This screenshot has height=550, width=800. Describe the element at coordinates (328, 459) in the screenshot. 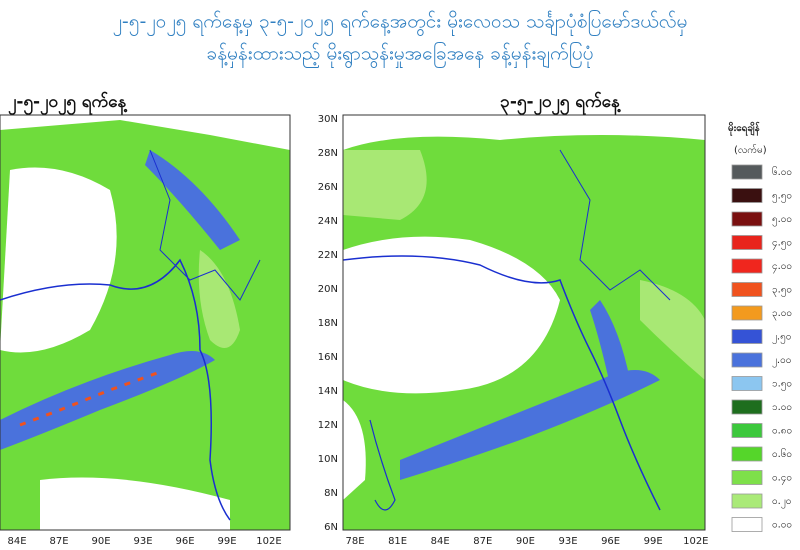

I see `y-axis-label: 10N` at that location.